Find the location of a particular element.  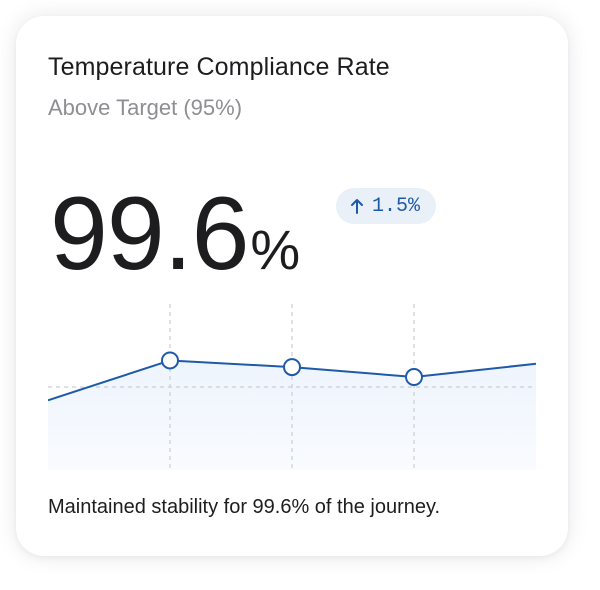

metric-value-number: 99.6 is located at coordinates (149, 234).